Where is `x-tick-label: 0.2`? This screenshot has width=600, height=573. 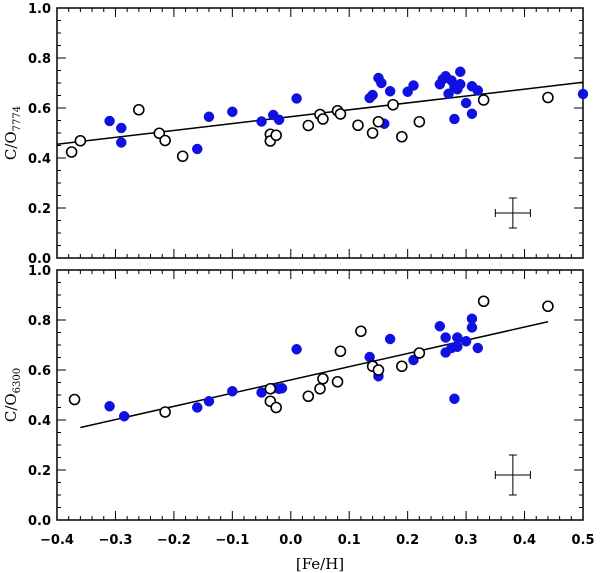
x-tick-label: 0.2 is located at coordinates (407, 540).